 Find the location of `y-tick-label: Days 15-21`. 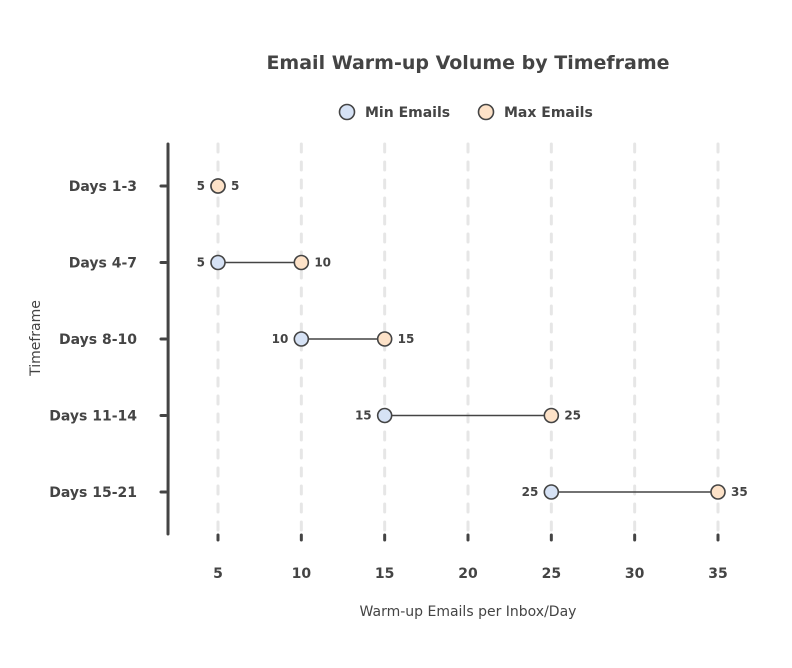

y-tick-label: Days 15-21 is located at coordinates (93, 493).